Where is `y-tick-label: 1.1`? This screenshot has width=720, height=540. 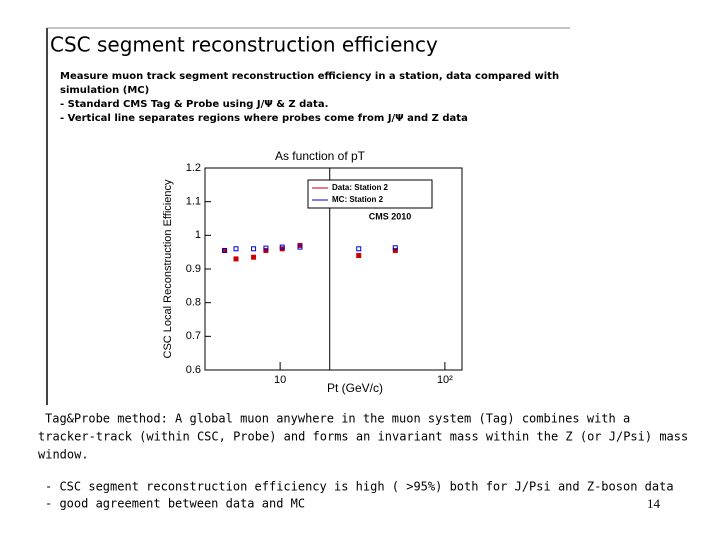
y-tick-label: 1.1 is located at coordinates (193, 202).